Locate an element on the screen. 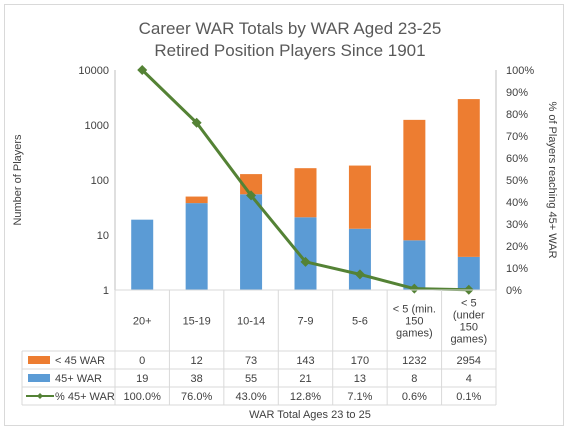 The height and width of the screenshot is (430, 568). x-tick-label: < 5 (under 150 games) is located at coordinates (468, 322).